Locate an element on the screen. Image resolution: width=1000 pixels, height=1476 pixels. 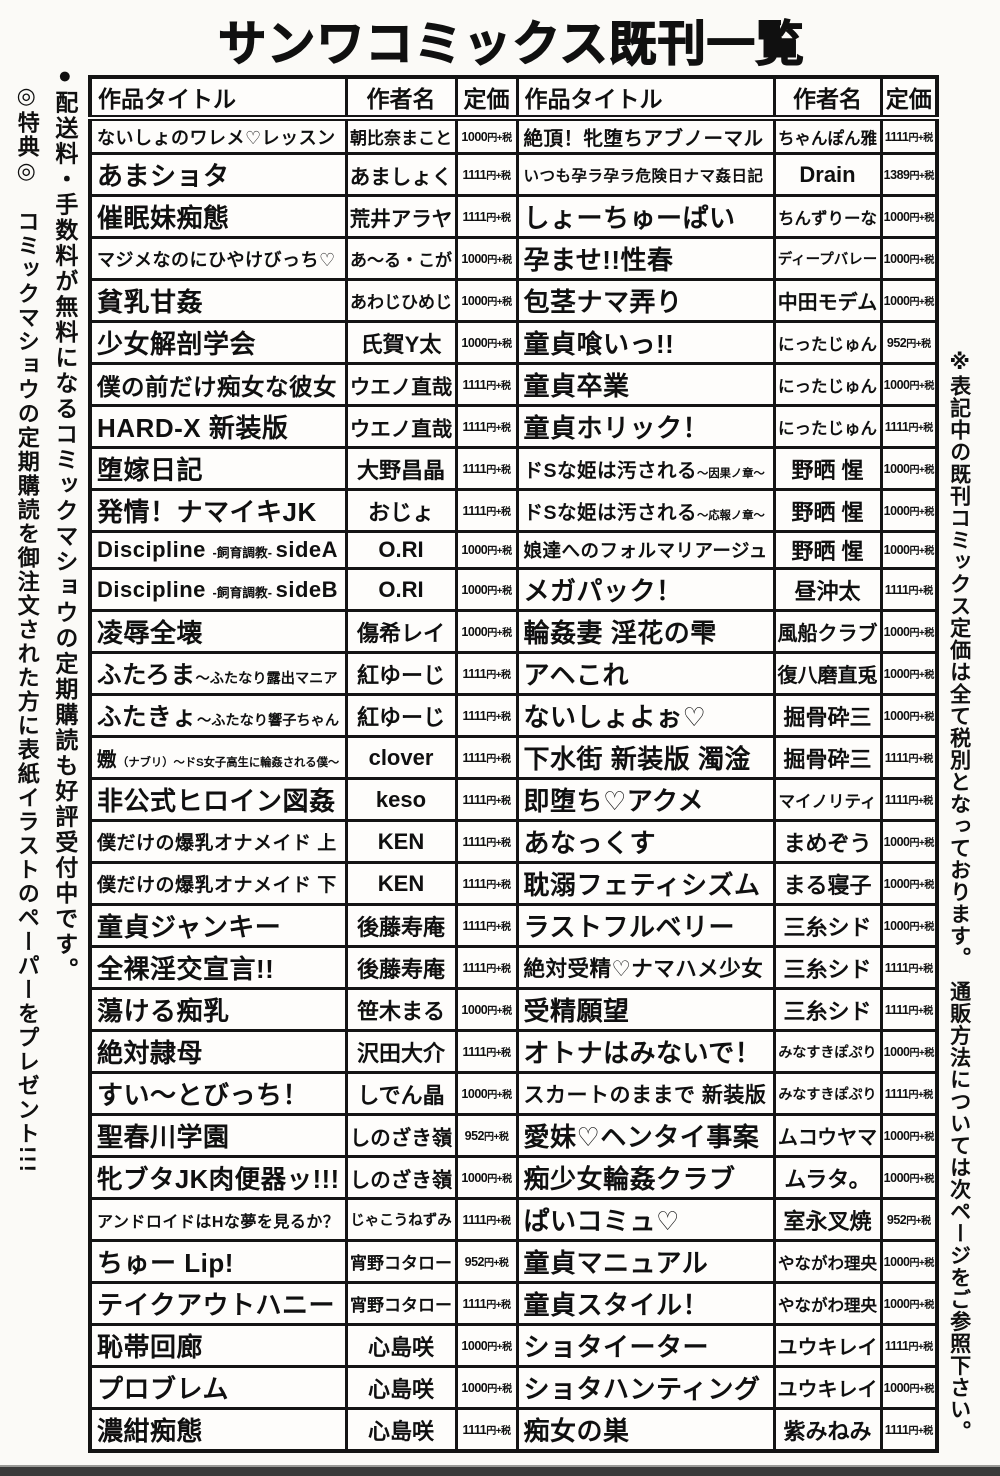
title-text: 発情！ナマイキJK is located at coordinates (207, 512).